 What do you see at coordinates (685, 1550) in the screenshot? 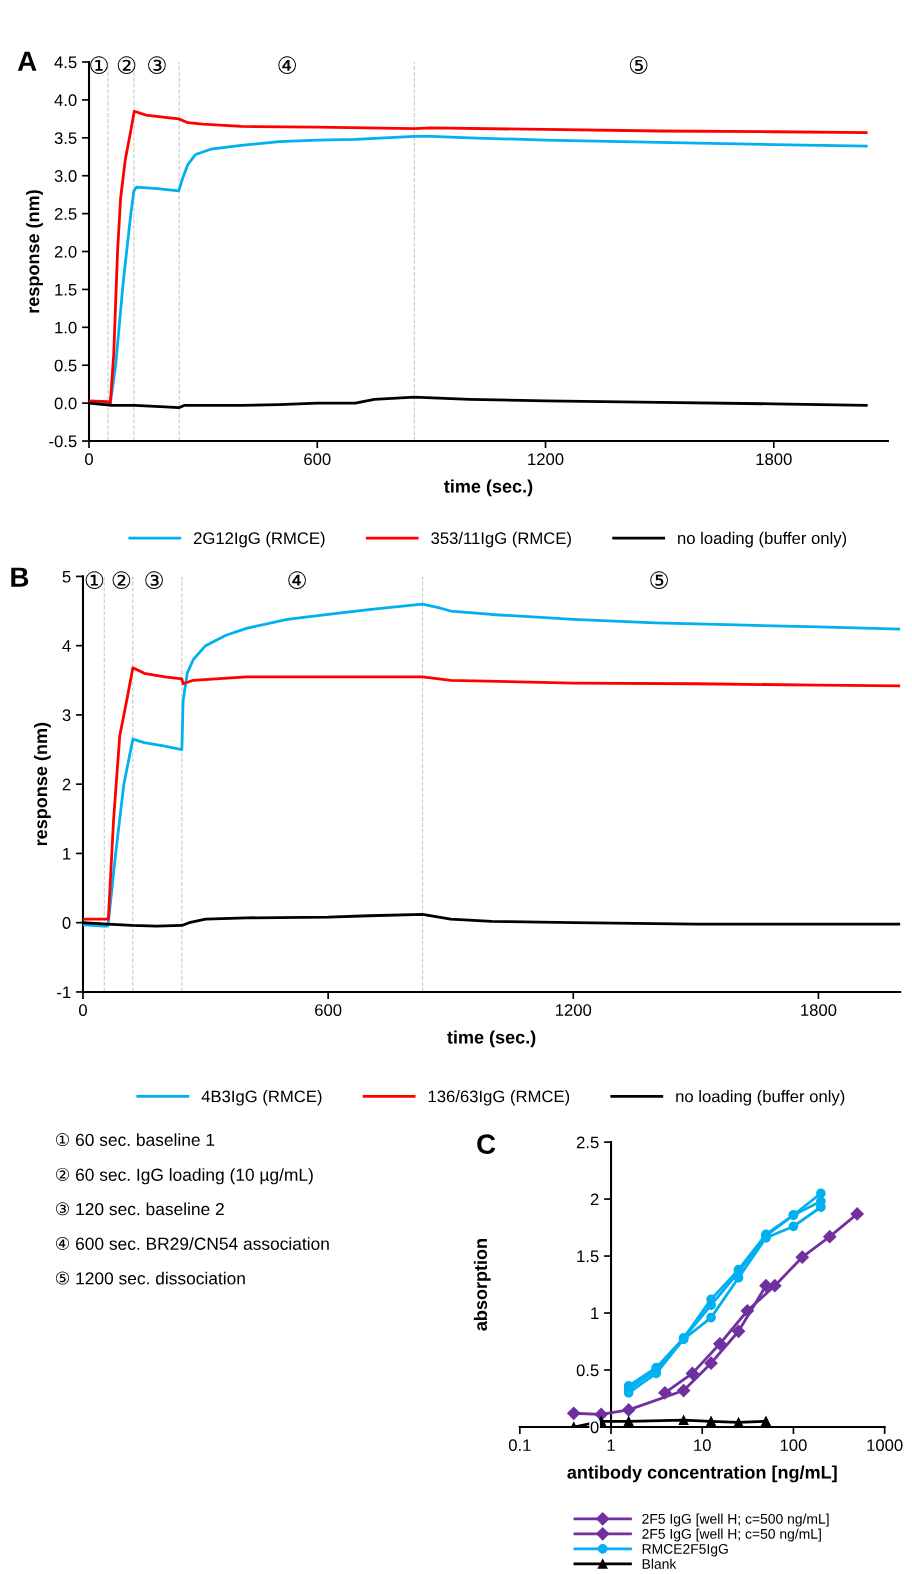
I see `legend-label: RMCE2F5IgG` at bounding box center [685, 1550].